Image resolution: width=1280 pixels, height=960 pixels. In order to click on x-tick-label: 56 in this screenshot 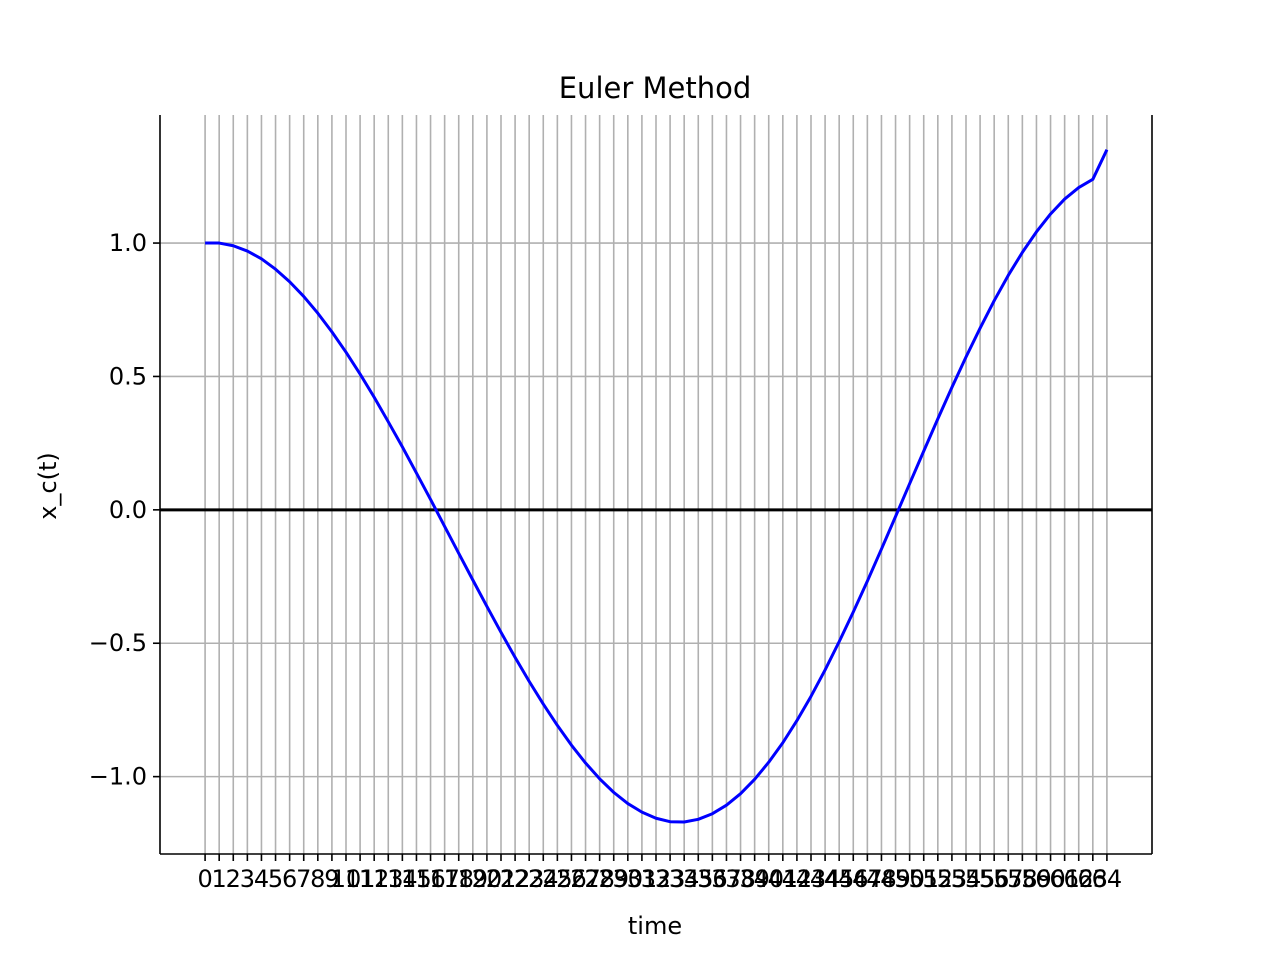, I will do `click(994, 879)`.